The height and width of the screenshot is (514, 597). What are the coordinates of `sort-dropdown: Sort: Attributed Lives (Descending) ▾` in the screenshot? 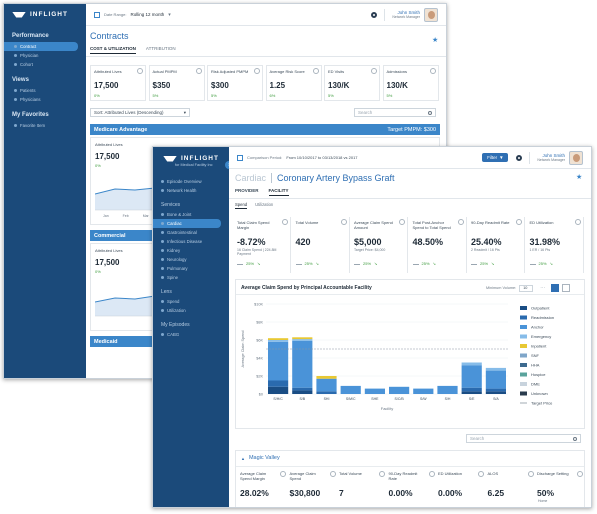 It's located at (140, 112).